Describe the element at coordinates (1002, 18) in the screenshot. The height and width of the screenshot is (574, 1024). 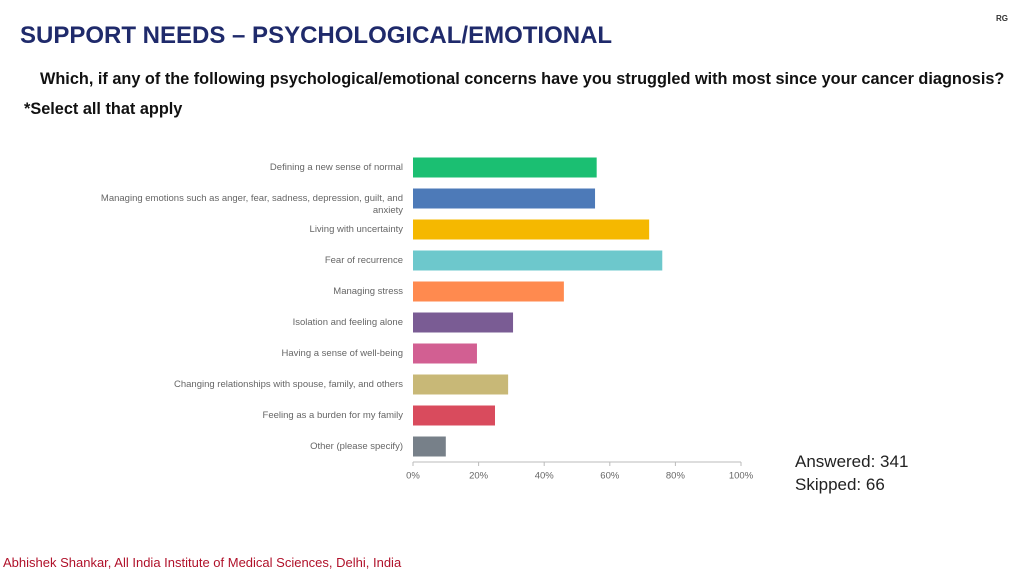
I see `badge: RG` at that location.